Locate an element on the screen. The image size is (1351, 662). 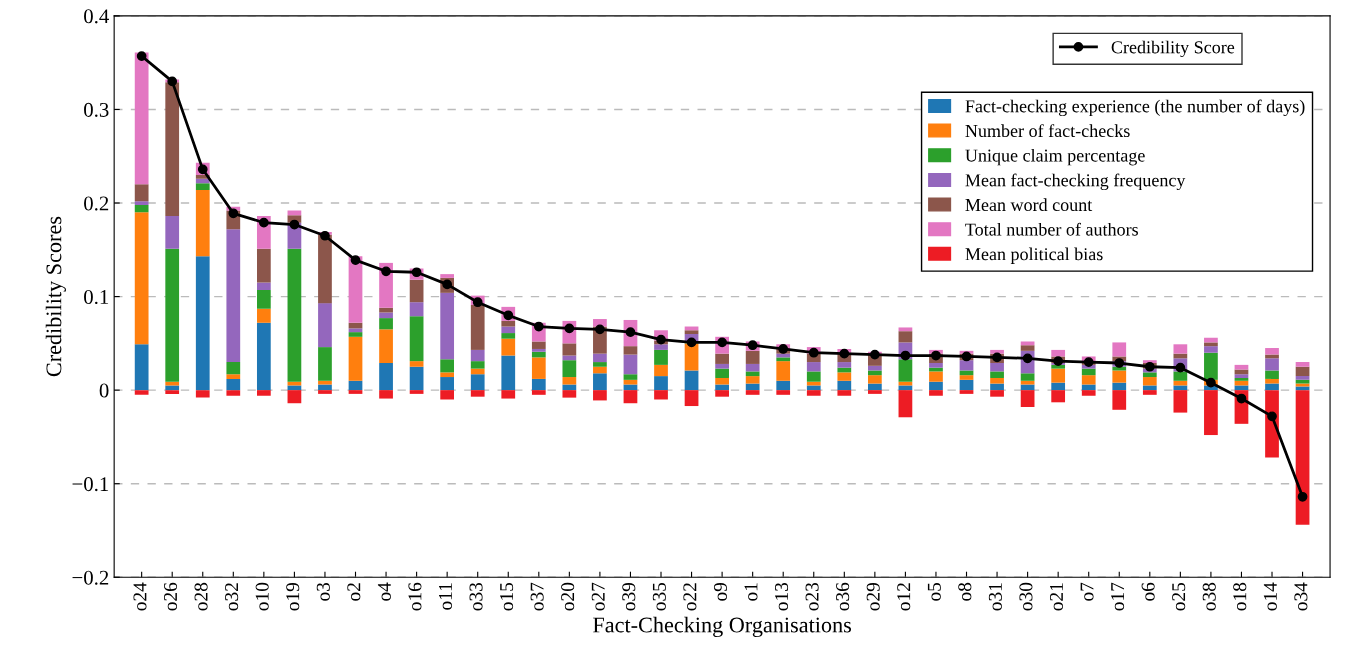
x-tick-label: o19 is located at coordinates (293, 596).